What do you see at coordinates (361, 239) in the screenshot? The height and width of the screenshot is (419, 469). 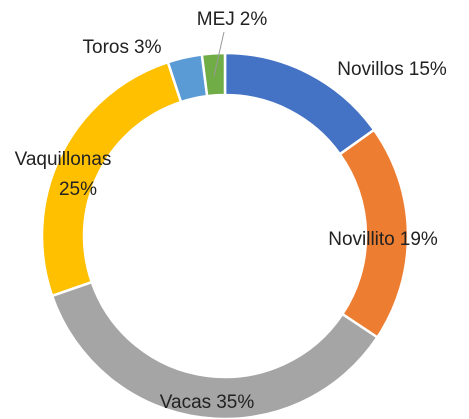 I see `category-label: Novillito` at bounding box center [361, 239].